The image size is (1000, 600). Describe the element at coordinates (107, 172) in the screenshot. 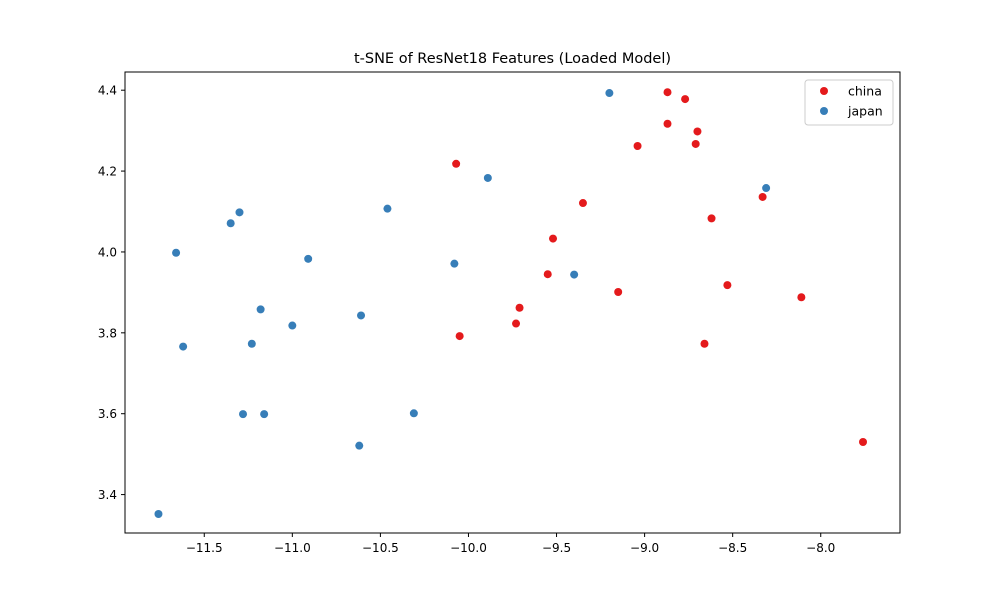

I see `y-tick-label: 4.2` at that location.